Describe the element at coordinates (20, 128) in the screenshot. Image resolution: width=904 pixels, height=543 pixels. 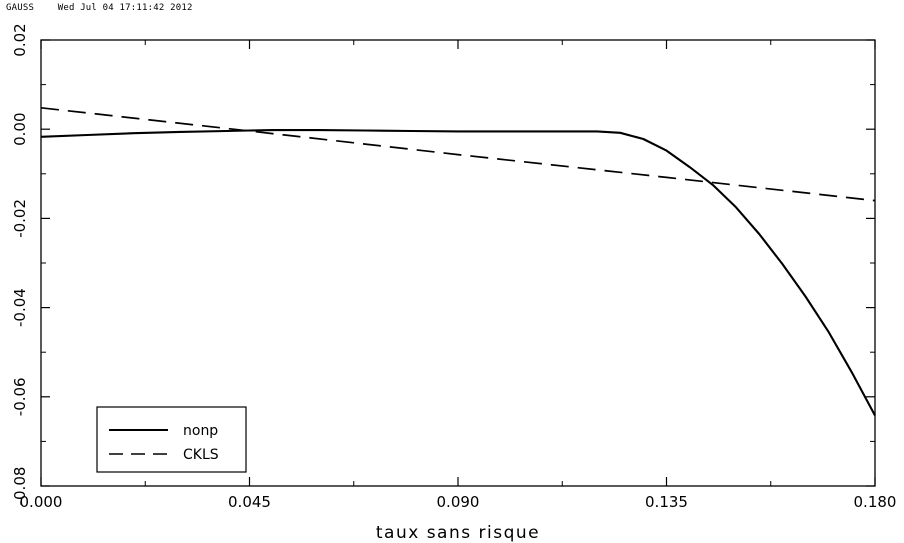
I see `y-tick-label: 0.00` at that location.